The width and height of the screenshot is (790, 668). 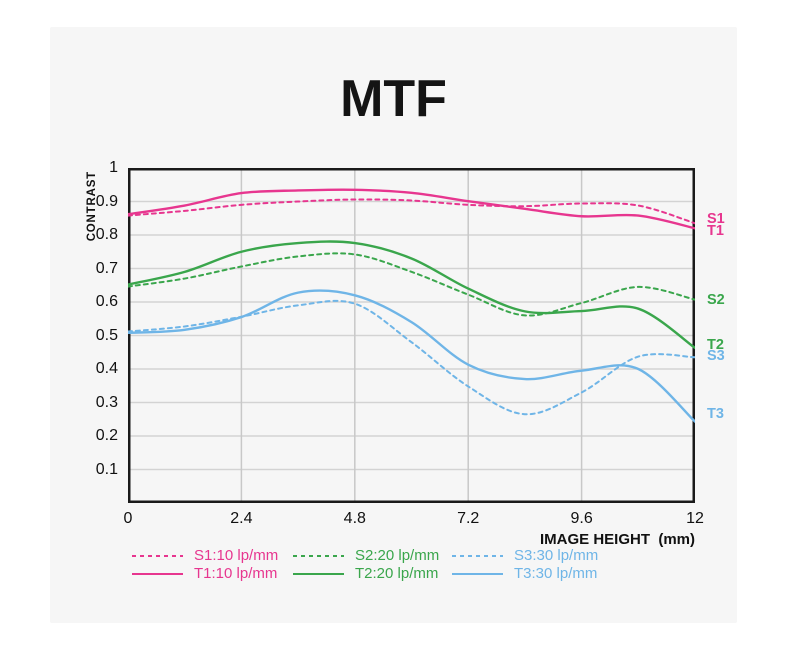 I want to click on y-tick-label: 0.5, so click(x=106, y=335).